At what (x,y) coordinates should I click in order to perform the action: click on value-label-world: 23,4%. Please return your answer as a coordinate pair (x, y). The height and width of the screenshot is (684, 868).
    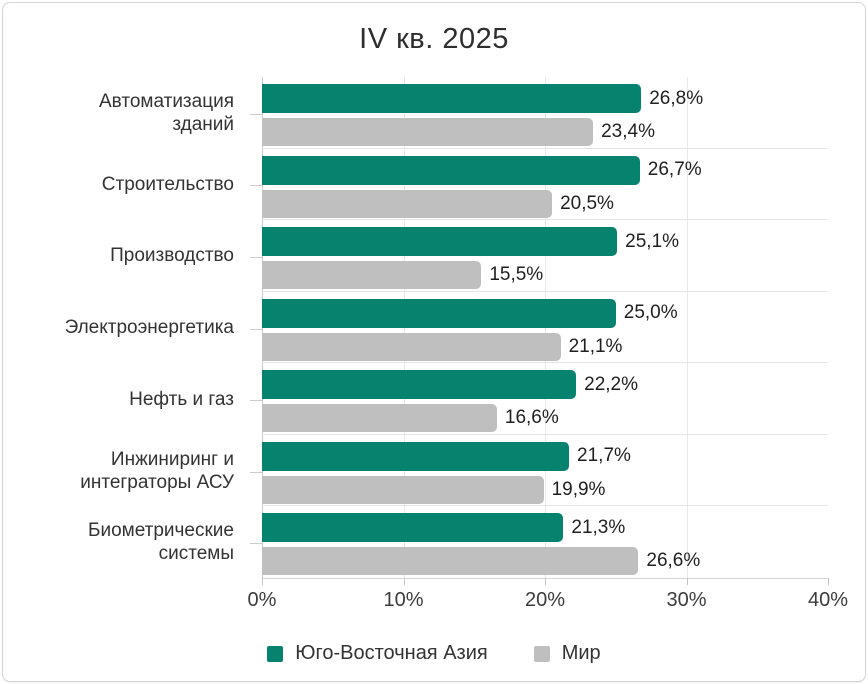
    Looking at the image, I should click on (628, 131).